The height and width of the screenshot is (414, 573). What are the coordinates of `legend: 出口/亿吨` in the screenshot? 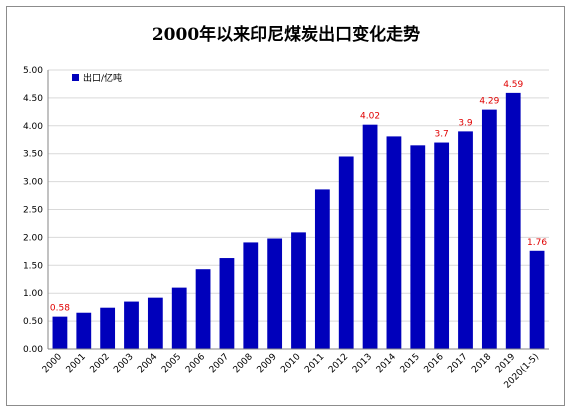 It's located at (97, 78).